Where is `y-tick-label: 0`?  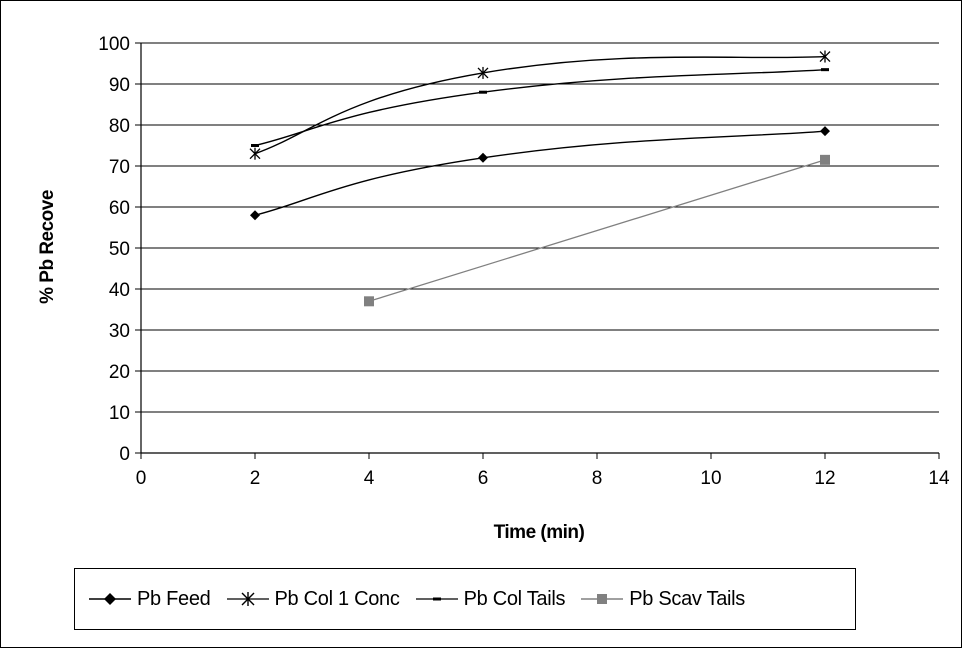 y-tick-label: 0 is located at coordinates (124, 454).